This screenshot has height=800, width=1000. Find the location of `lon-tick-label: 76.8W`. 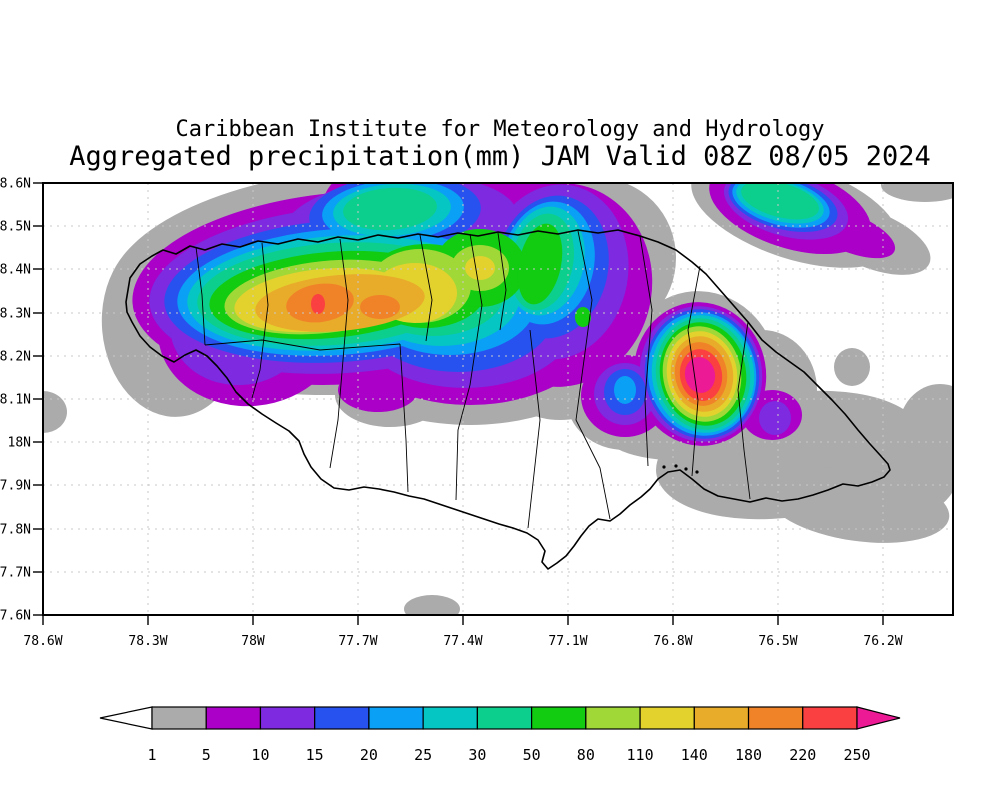

lon-tick-label: 76.8W is located at coordinates (672, 641).